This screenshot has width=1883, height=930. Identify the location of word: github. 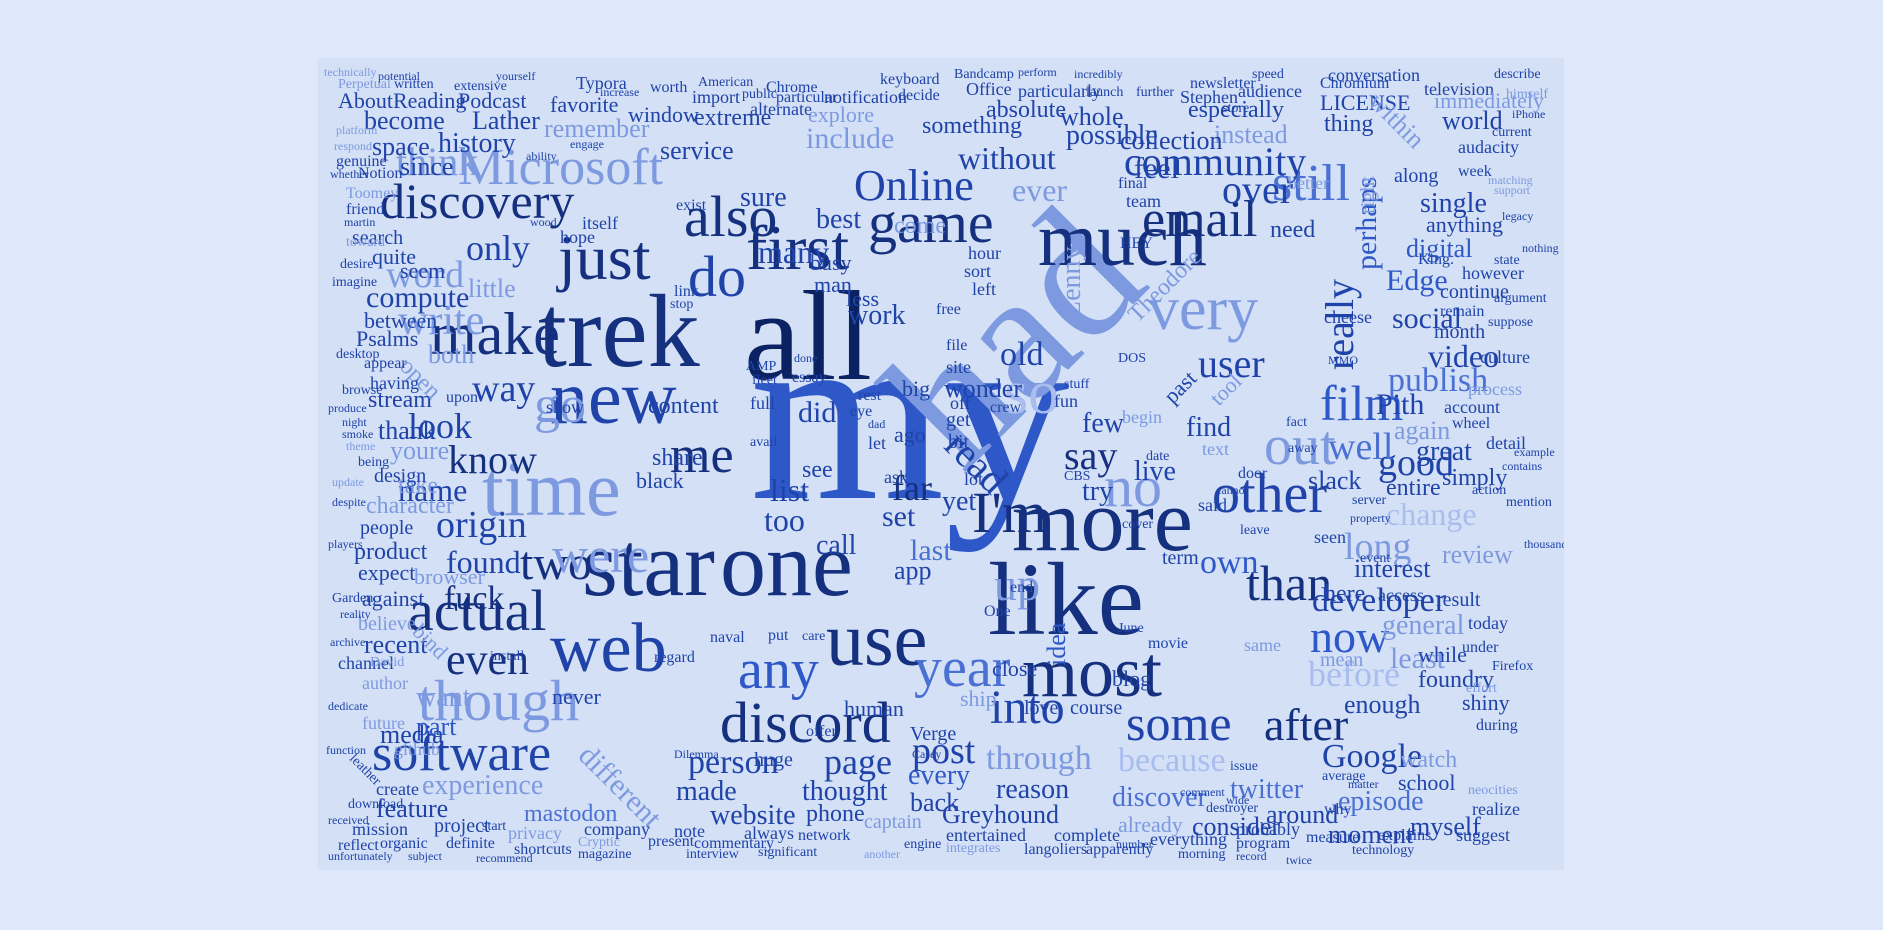
(417, 749).